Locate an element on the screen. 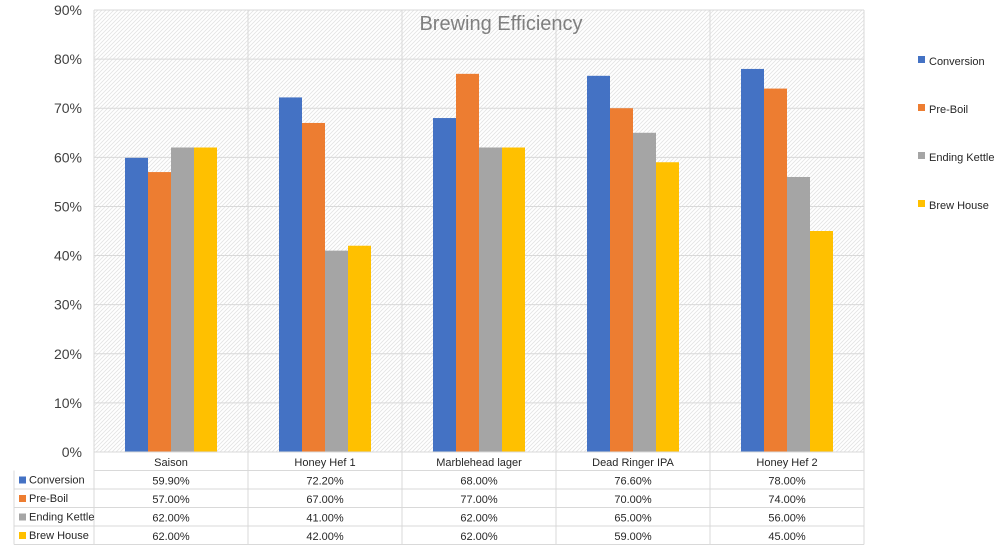 This screenshot has width=1002, height=545. table-cell-value: 78.00% is located at coordinates (787, 482).